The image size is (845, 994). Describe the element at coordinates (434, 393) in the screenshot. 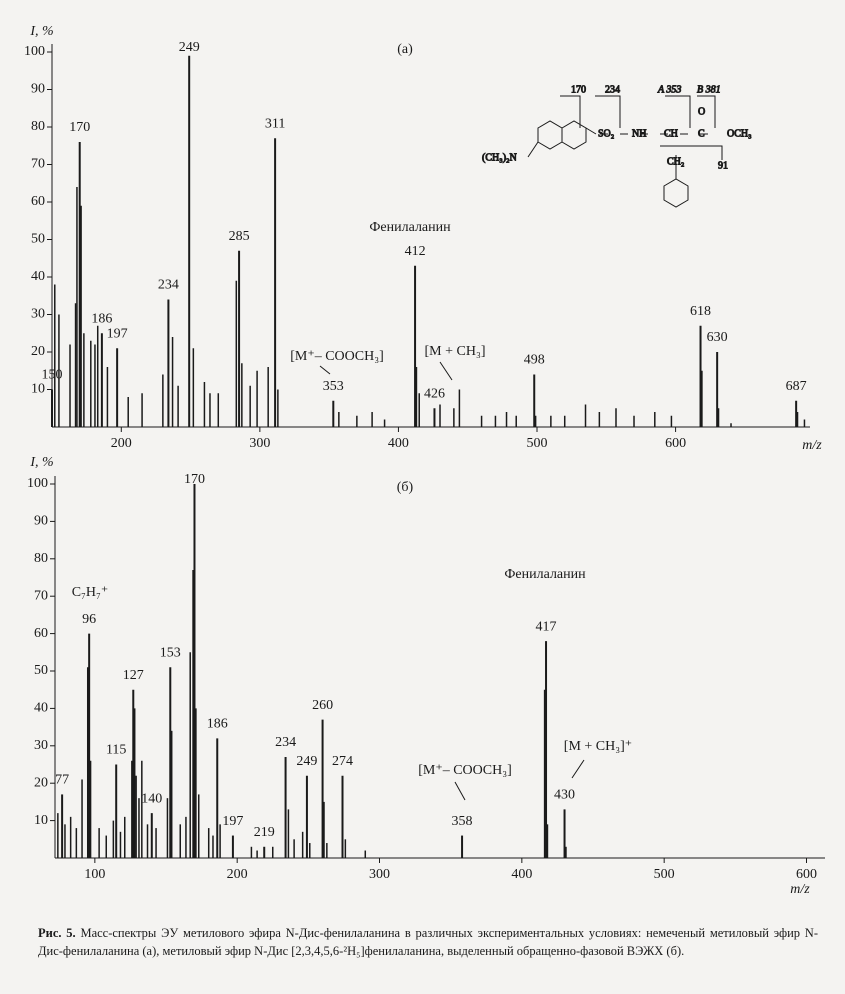

I see `peak-label: 426` at that location.